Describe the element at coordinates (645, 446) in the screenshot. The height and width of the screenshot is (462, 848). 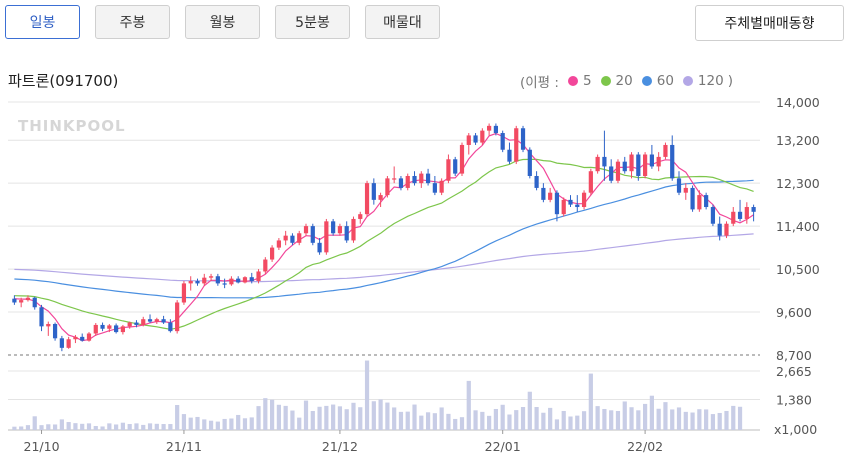
I see `x-tick-label: 22/02` at that location.